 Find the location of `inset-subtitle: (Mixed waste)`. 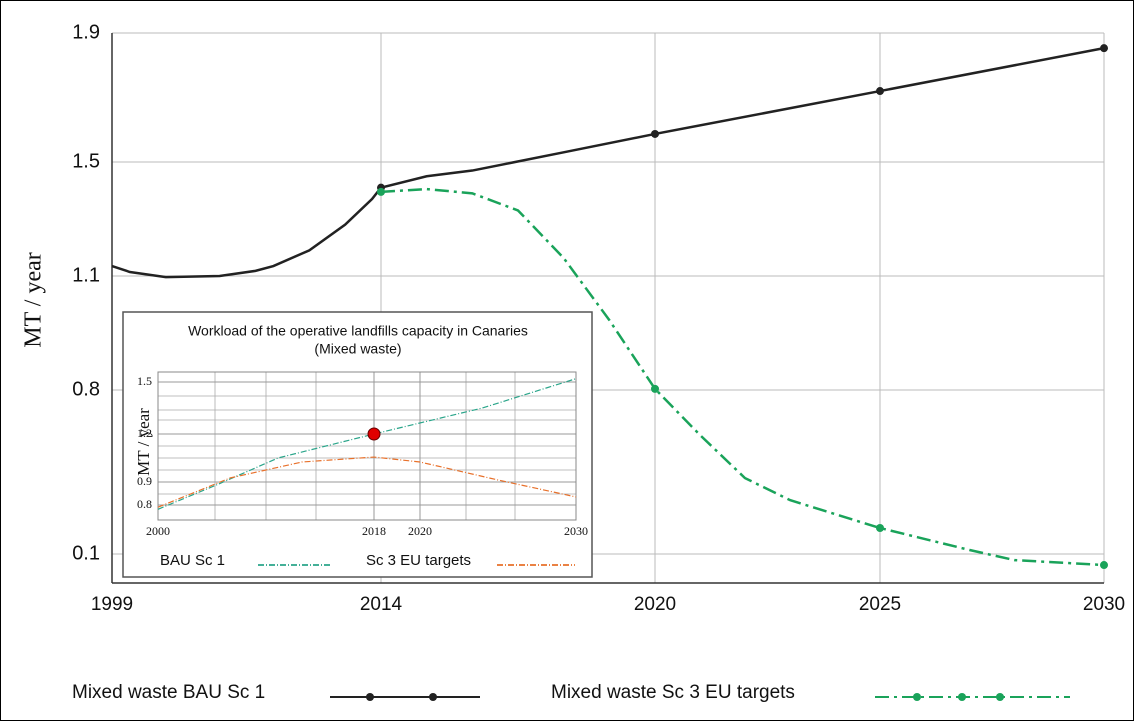

inset-subtitle: (Mixed waste) is located at coordinates (357, 349).